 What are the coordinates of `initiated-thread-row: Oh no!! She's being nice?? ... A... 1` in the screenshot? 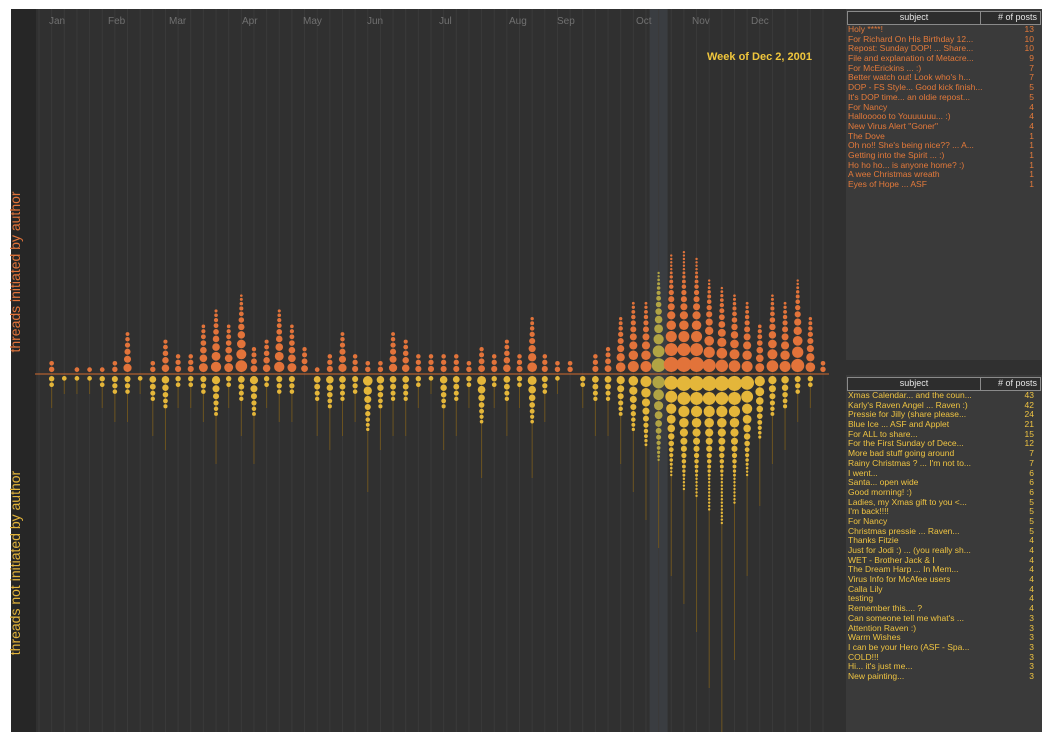 It's located at (944, 146).